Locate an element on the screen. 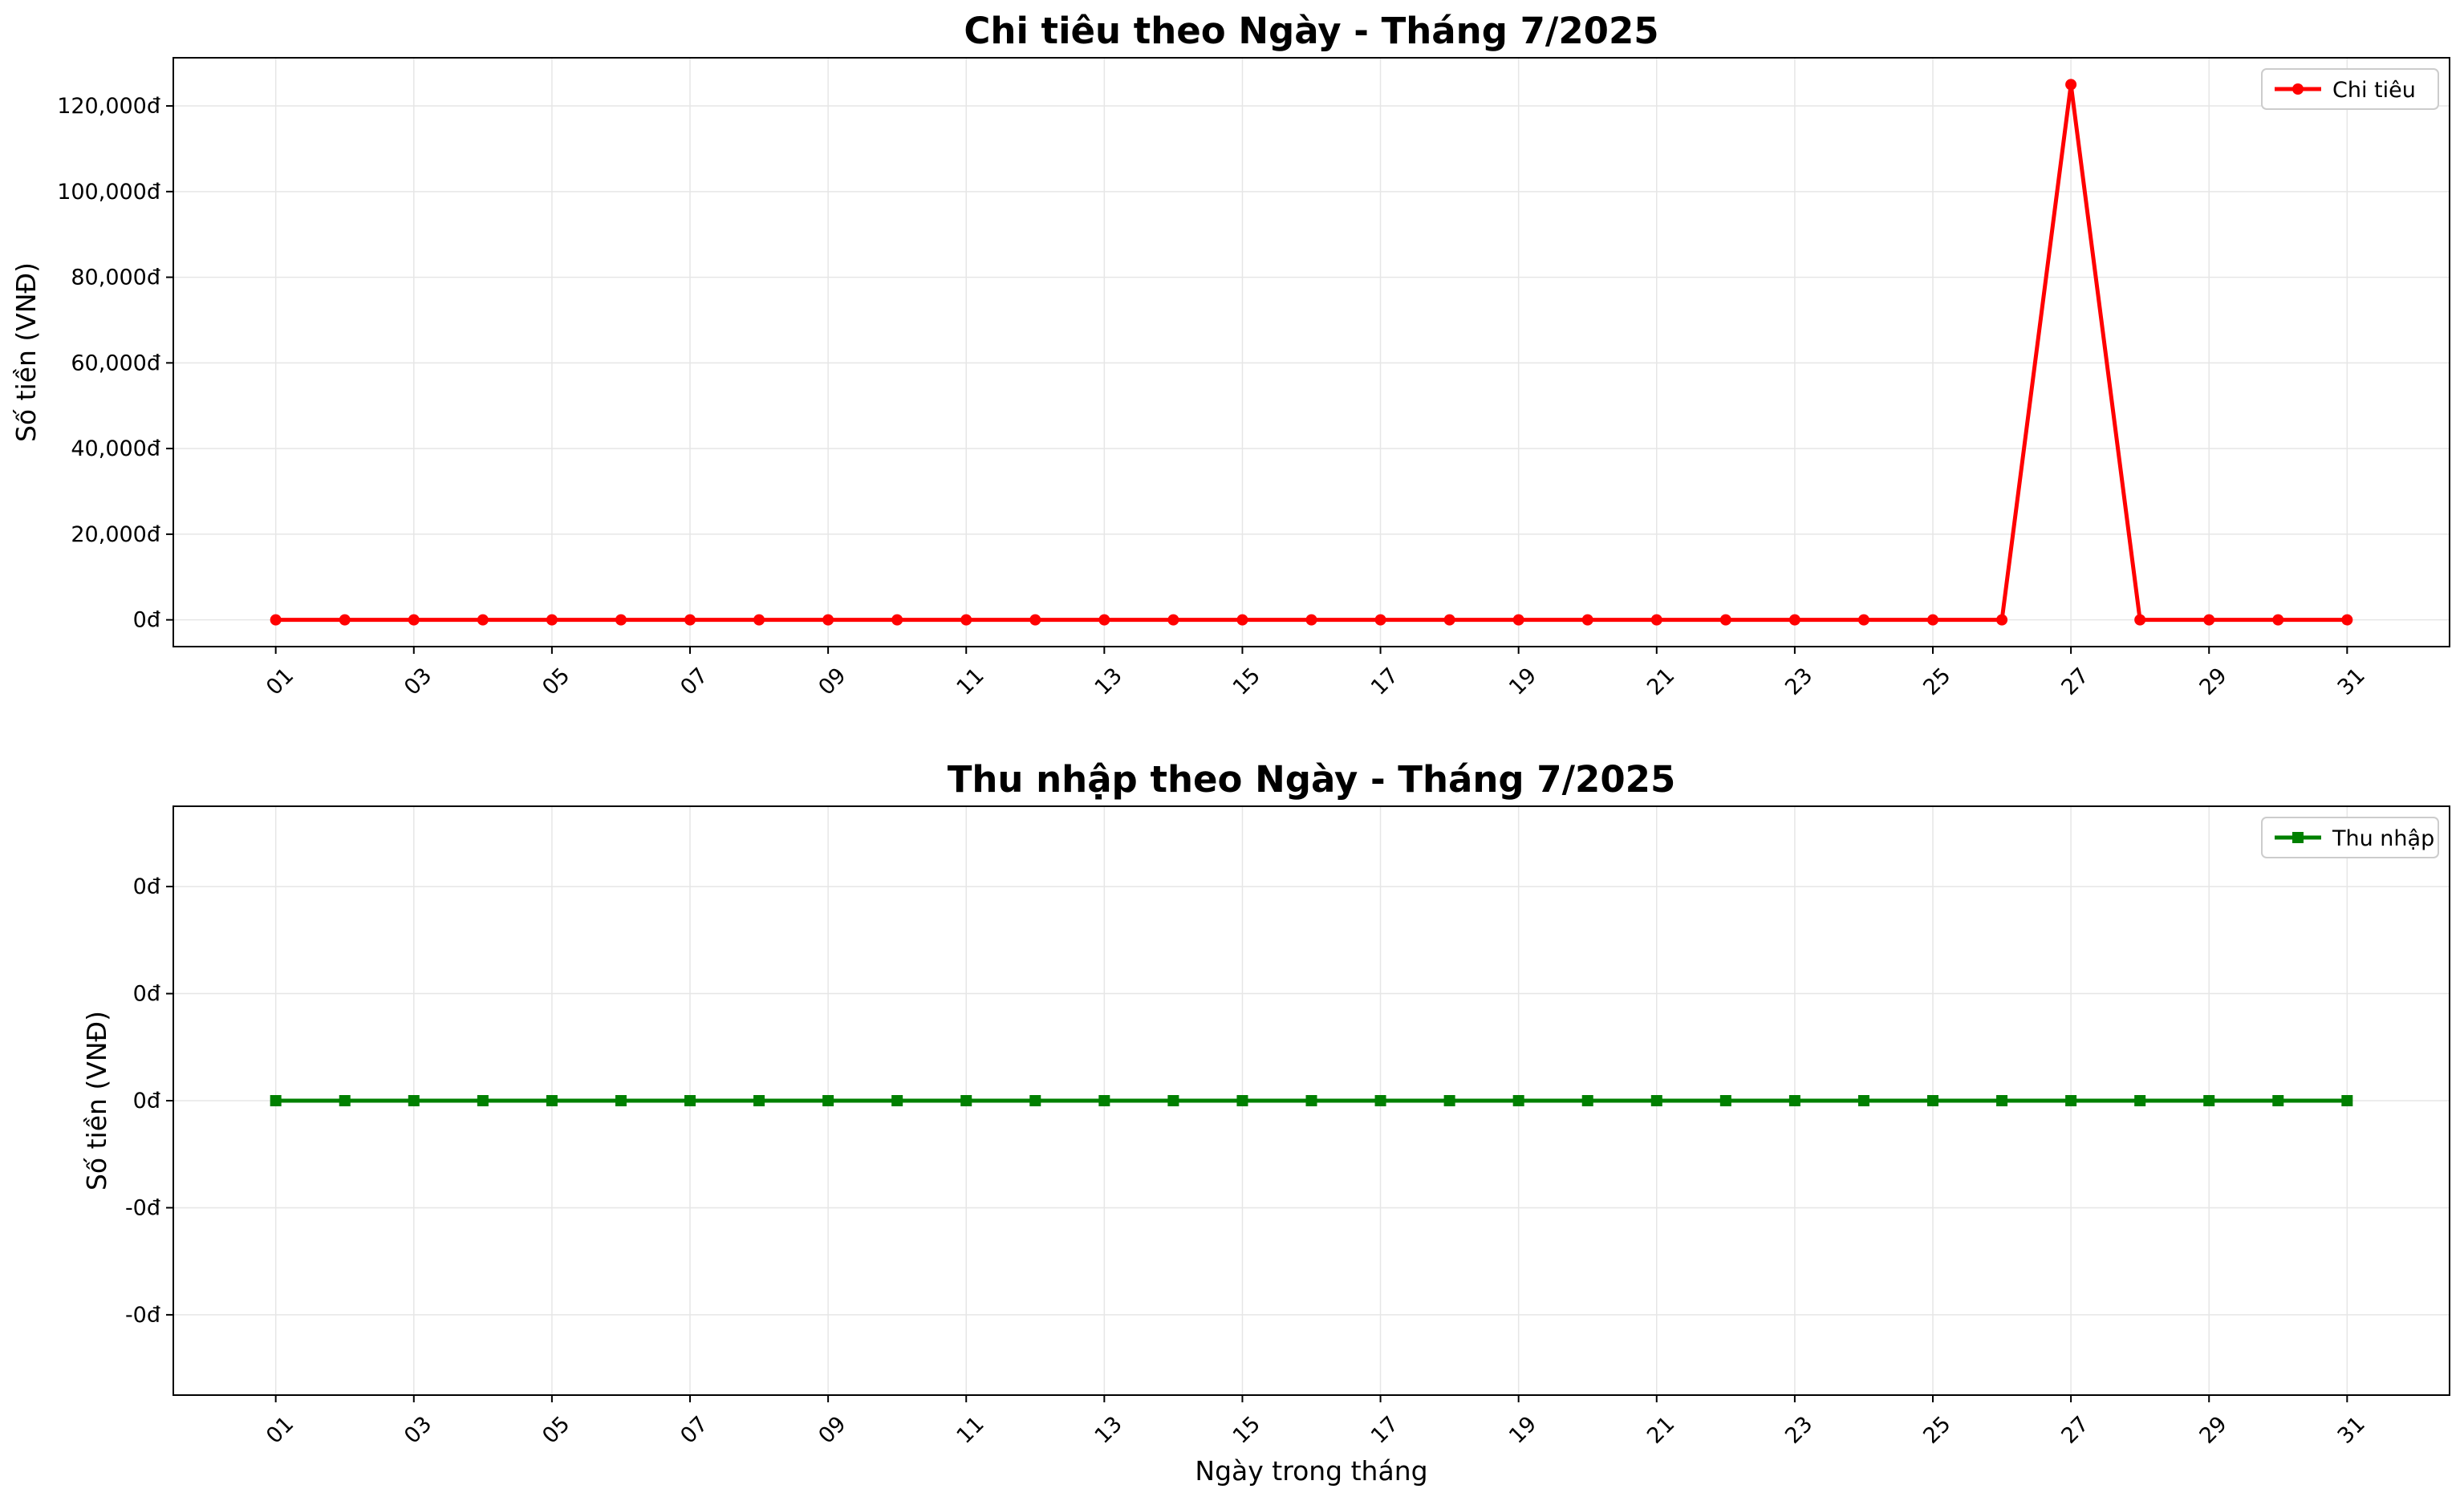  legend: Thu nhập is located at coordinates (2350, 837).